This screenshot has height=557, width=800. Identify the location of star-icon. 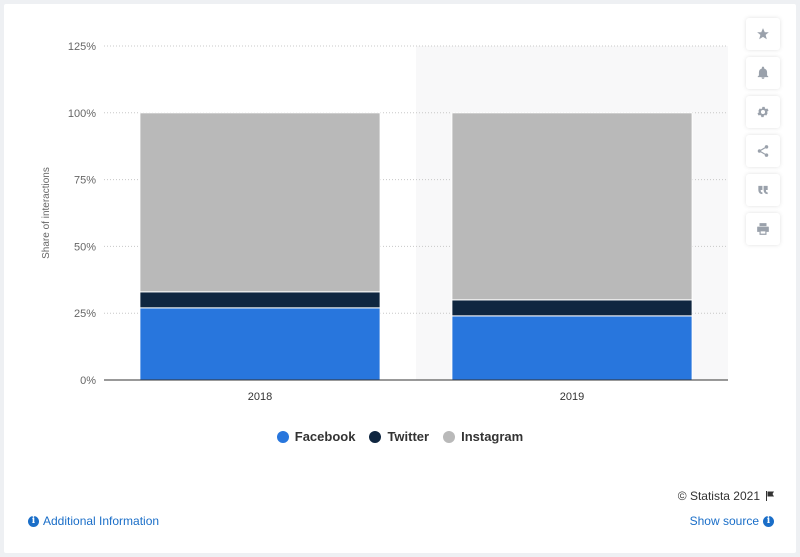
(763, 34).